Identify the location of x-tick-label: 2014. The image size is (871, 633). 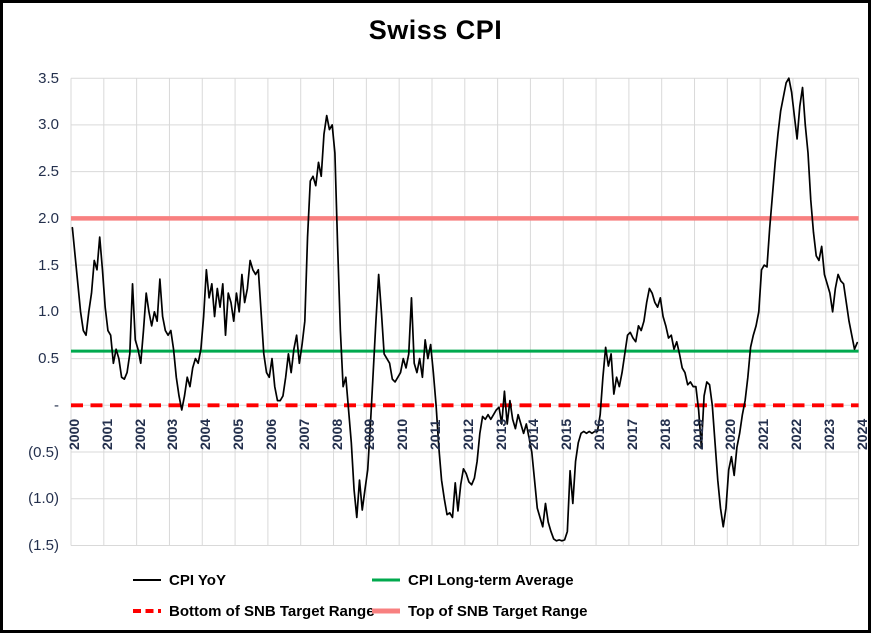
(533, 435).